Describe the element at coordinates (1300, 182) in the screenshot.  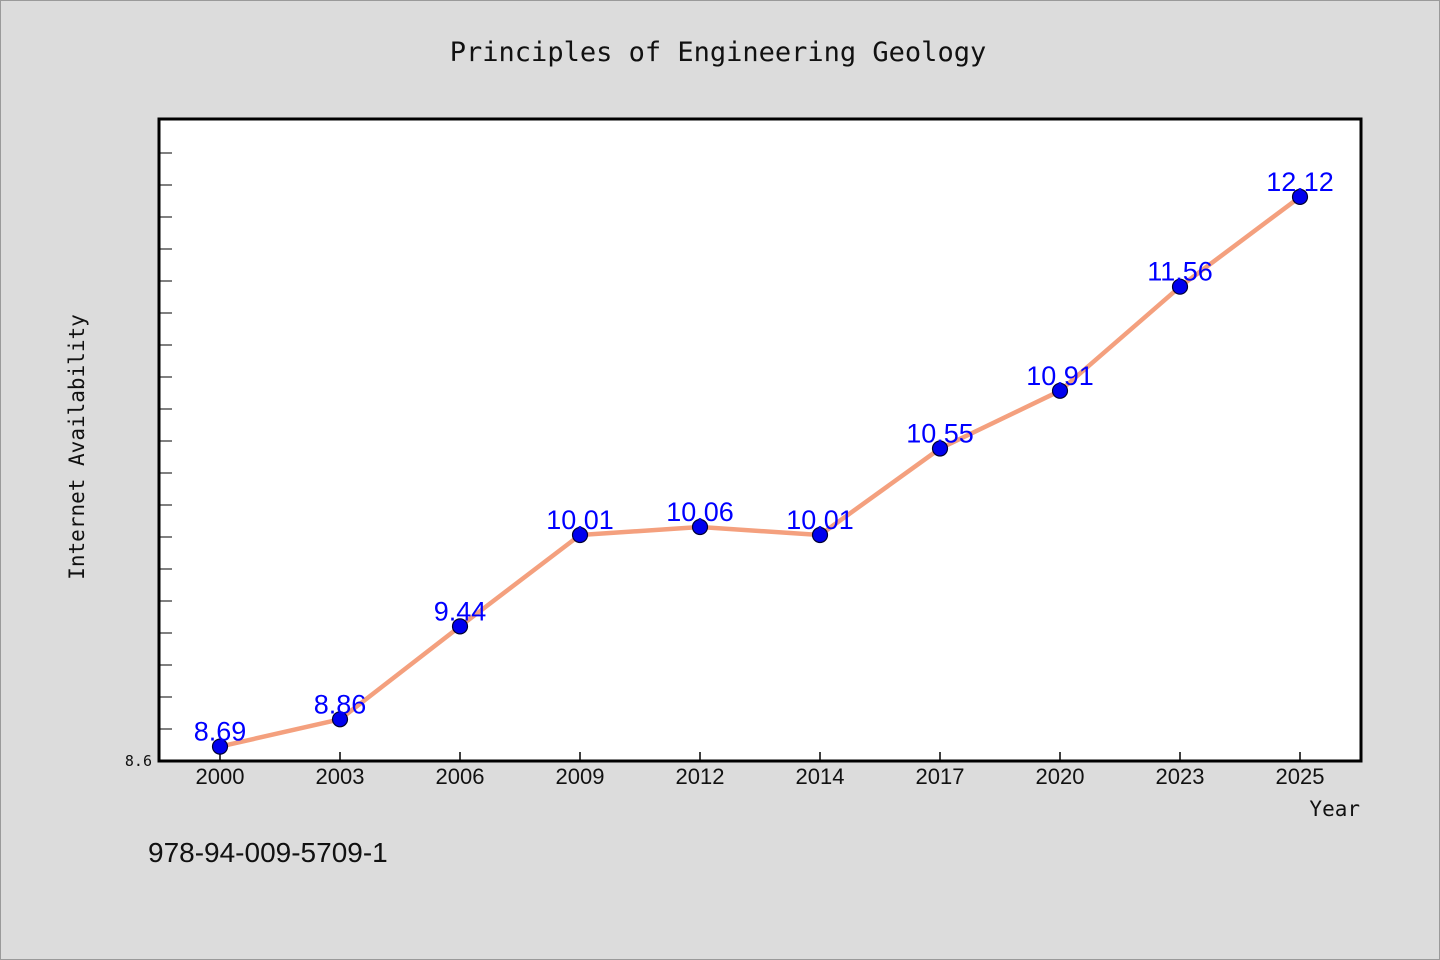
I see `data-label: 12.12` at that location.